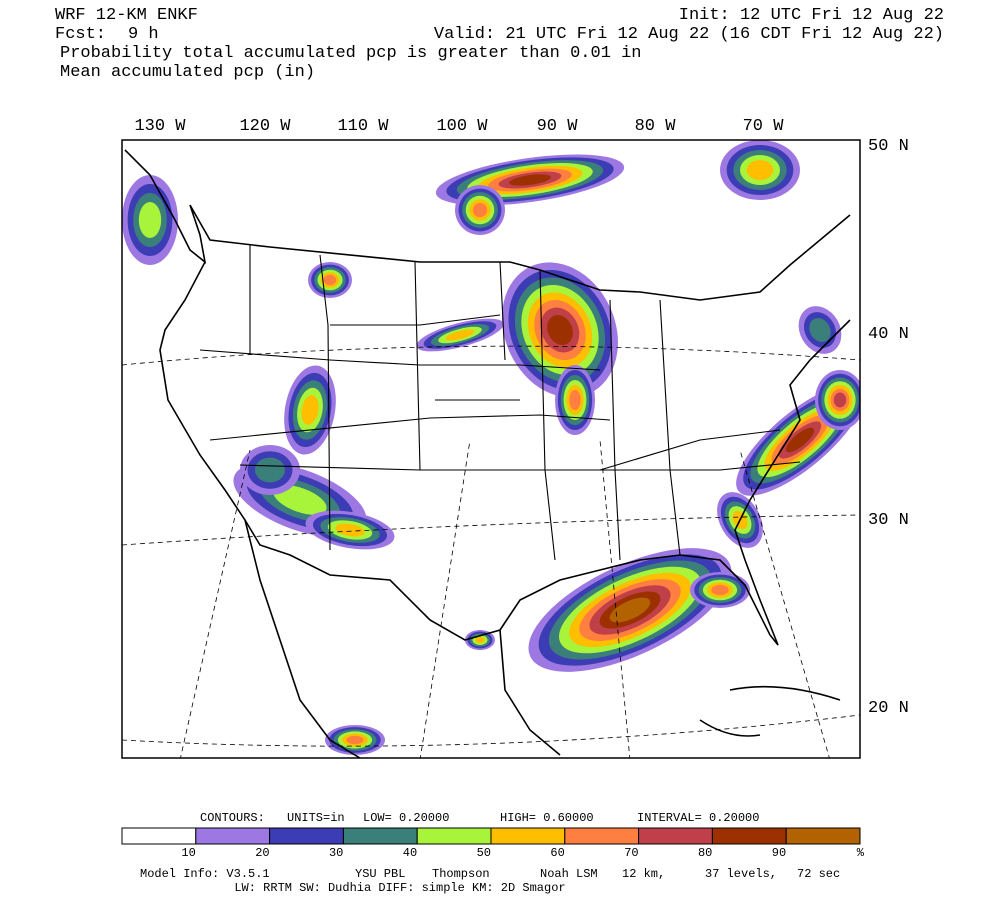 The height and width of the screenshot is (900, 1000). I want to click on fcst-label: Fcst:, so click(80, 34).